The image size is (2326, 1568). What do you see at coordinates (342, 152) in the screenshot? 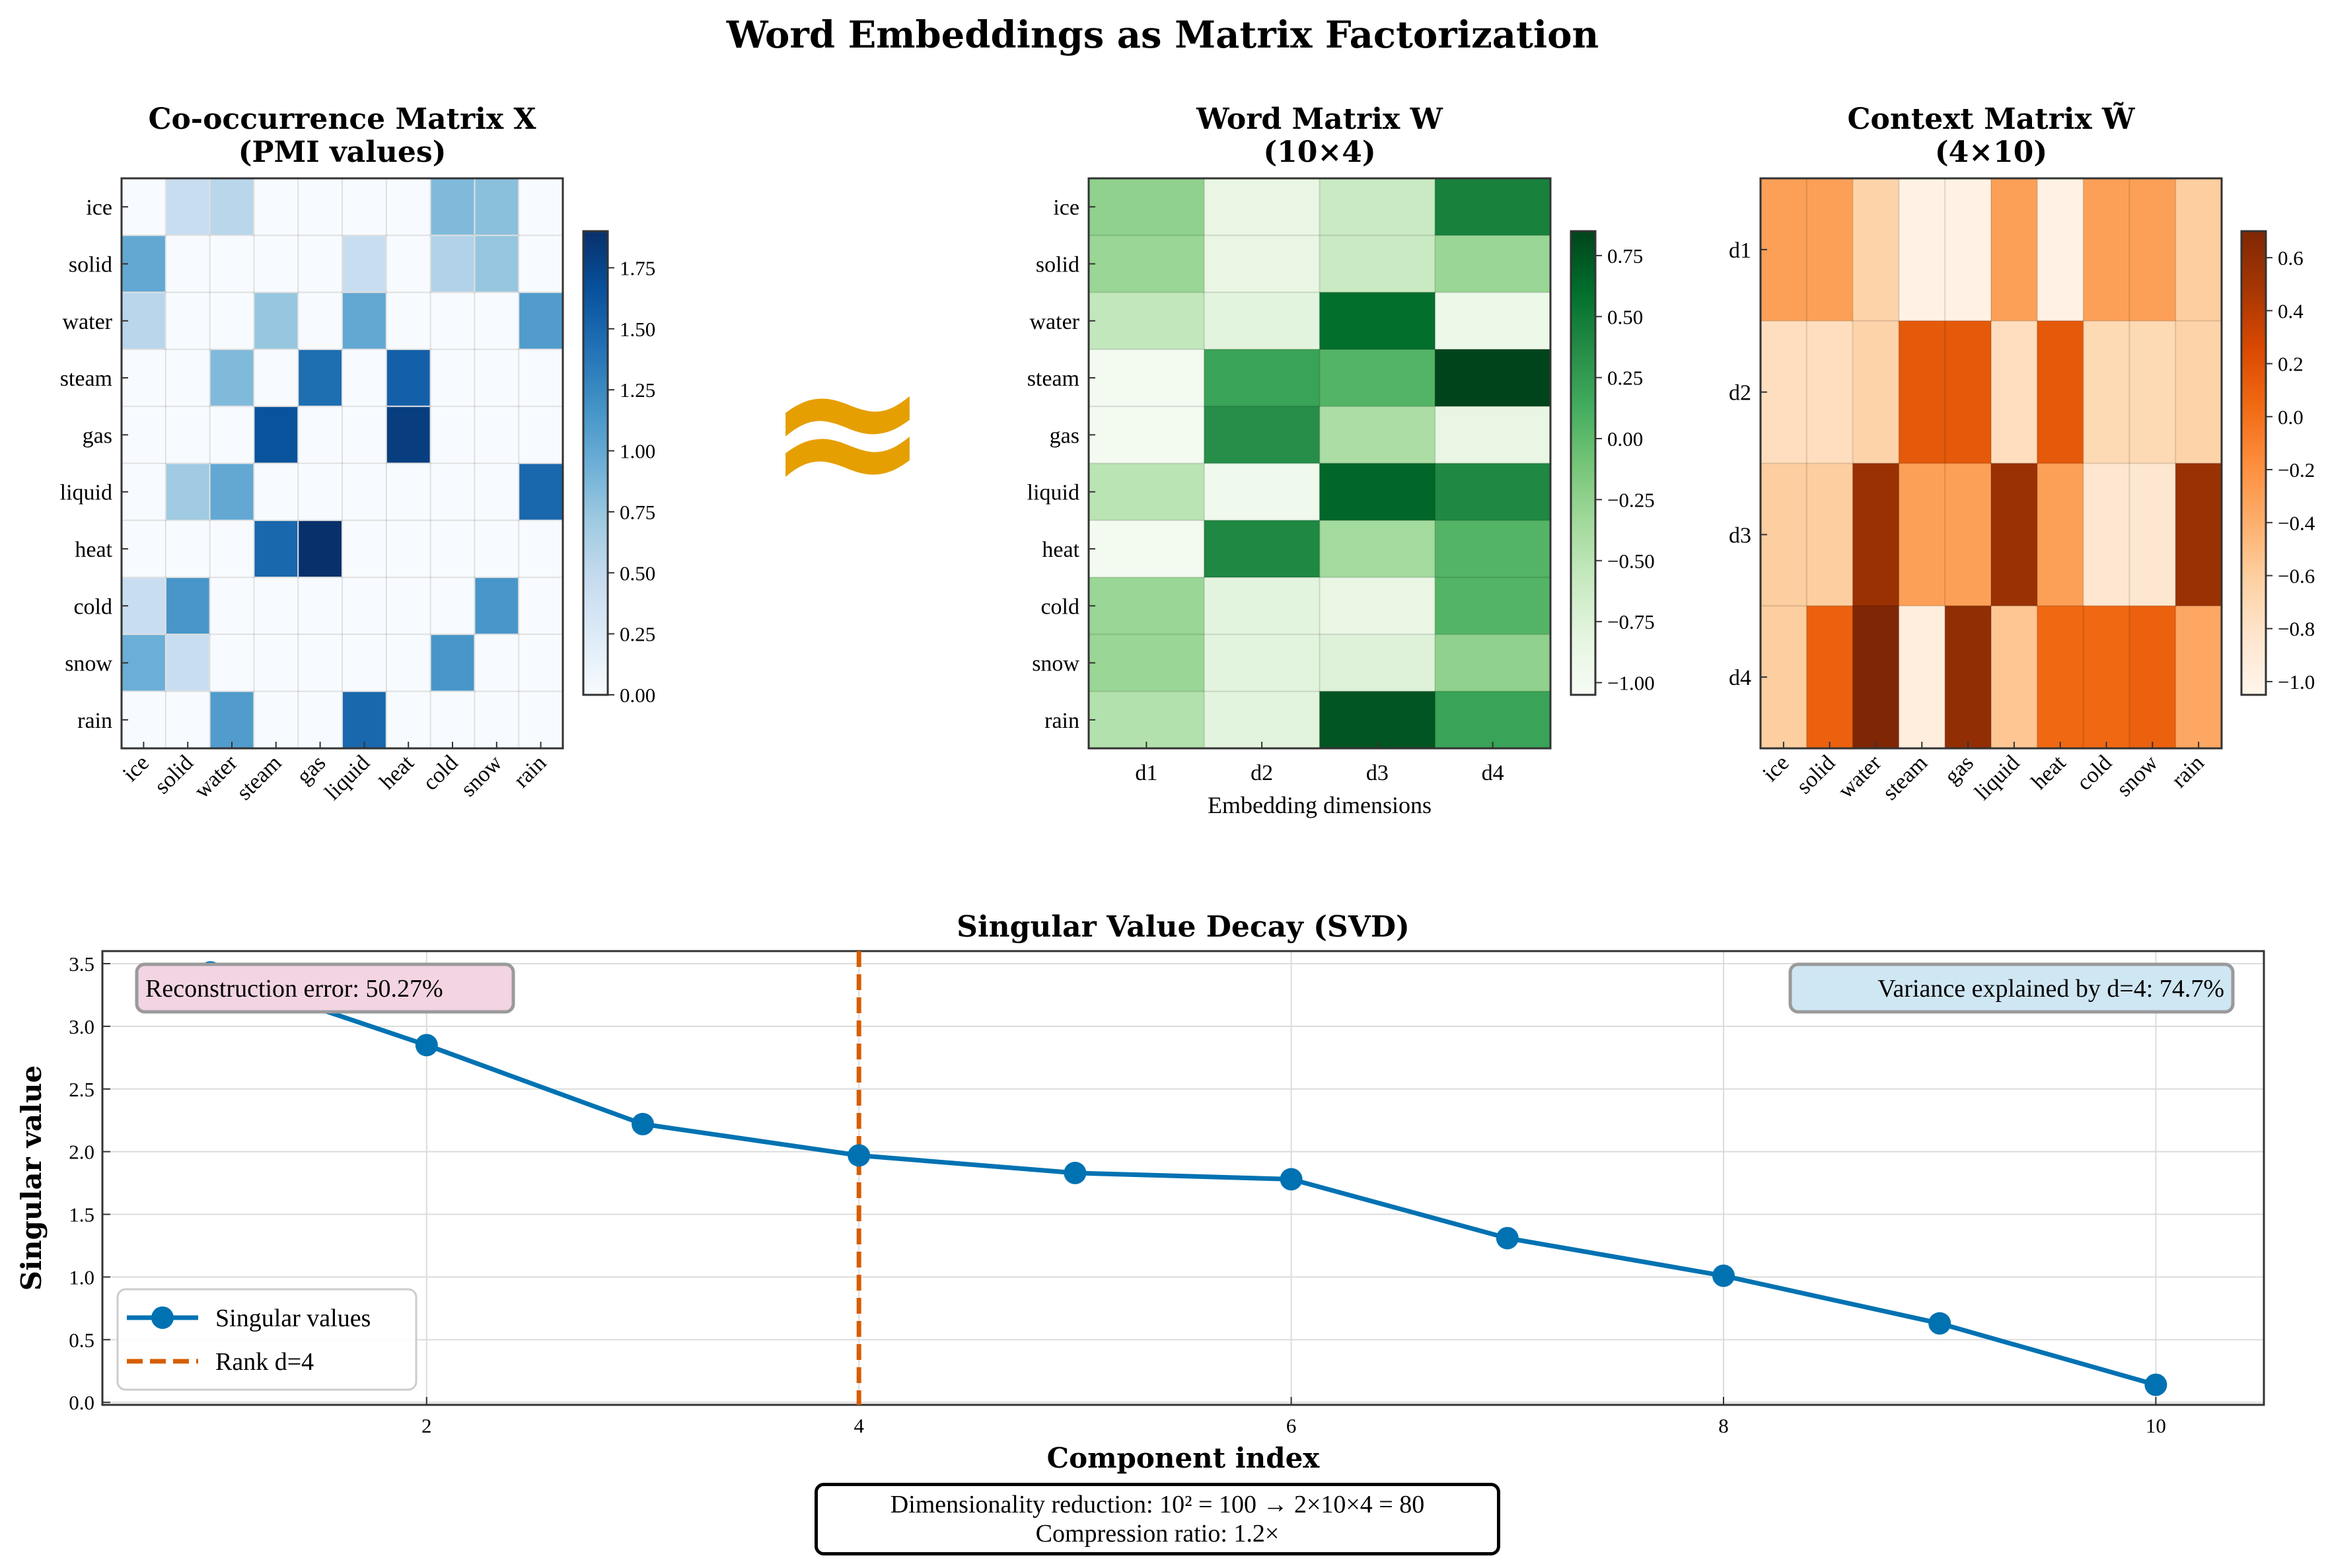
I see `heatmap-title-line: (PMI values)` at bounding box center [342, 152].